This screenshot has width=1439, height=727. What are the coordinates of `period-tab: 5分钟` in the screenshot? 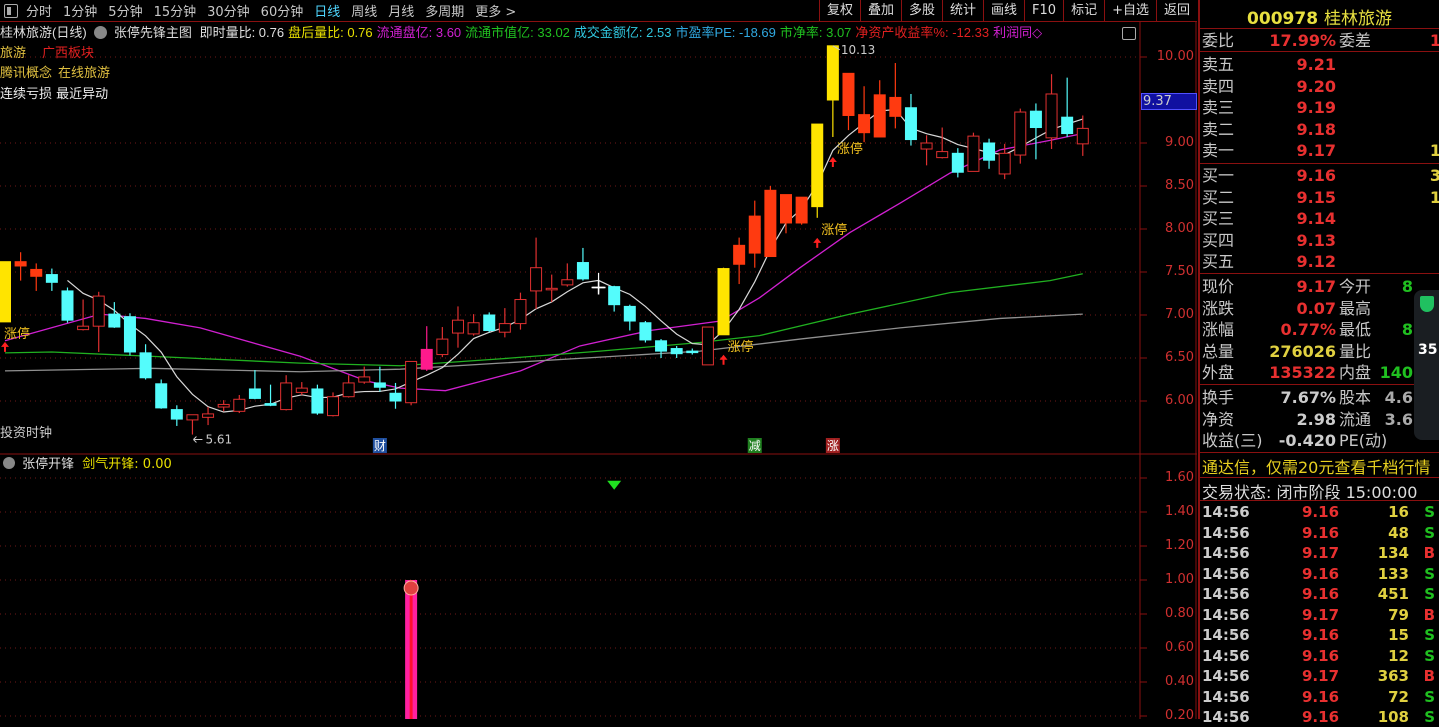 It's located at (125, 12).